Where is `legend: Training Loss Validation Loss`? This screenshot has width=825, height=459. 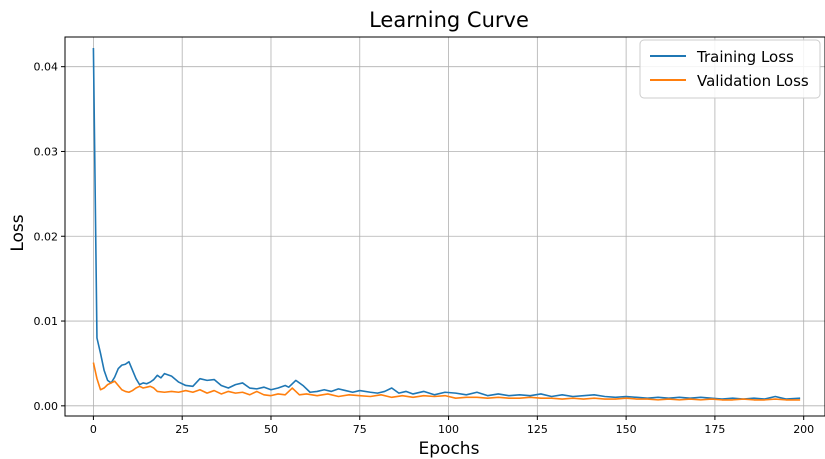 legend: Training Loss Validation Loss is located at coordinates (730, 69).